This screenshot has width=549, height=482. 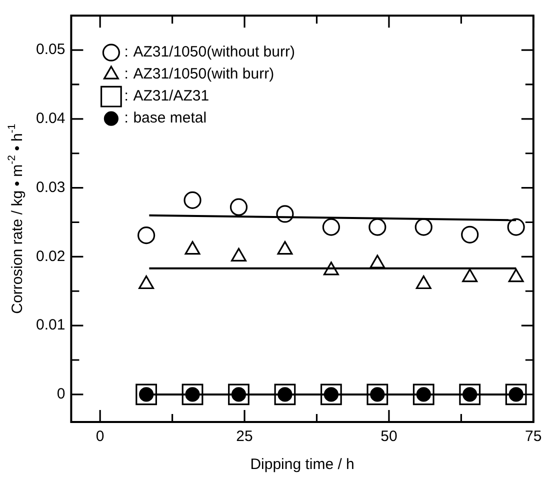 What do you see at coordinates (214, 52) in the screenshot?
I see `legend-label: AZ31/1050(without burr)` at bounding box center [214, 52].